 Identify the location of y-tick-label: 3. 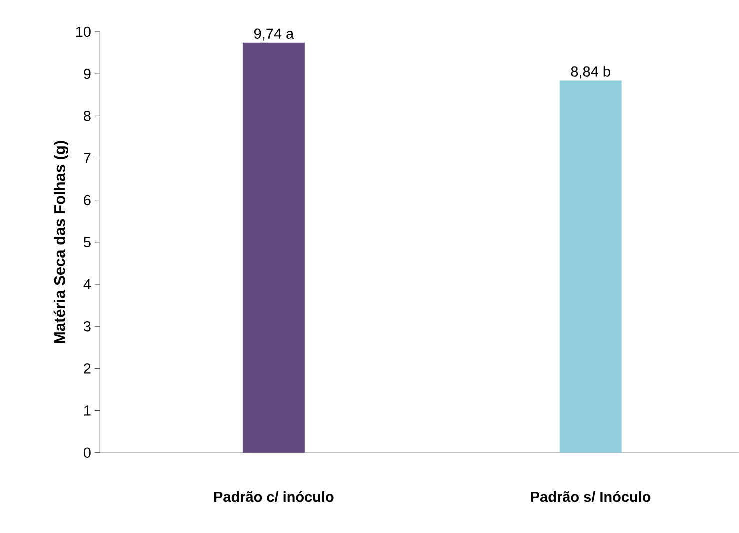
(87, 327).